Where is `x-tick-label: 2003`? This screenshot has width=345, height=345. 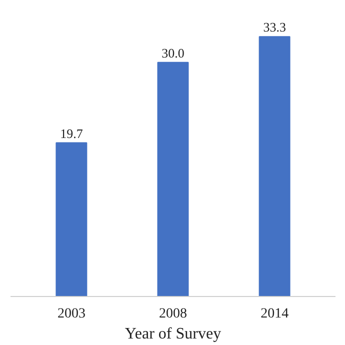 x-tick-label: 2003 is located at coordinates (71, 314).